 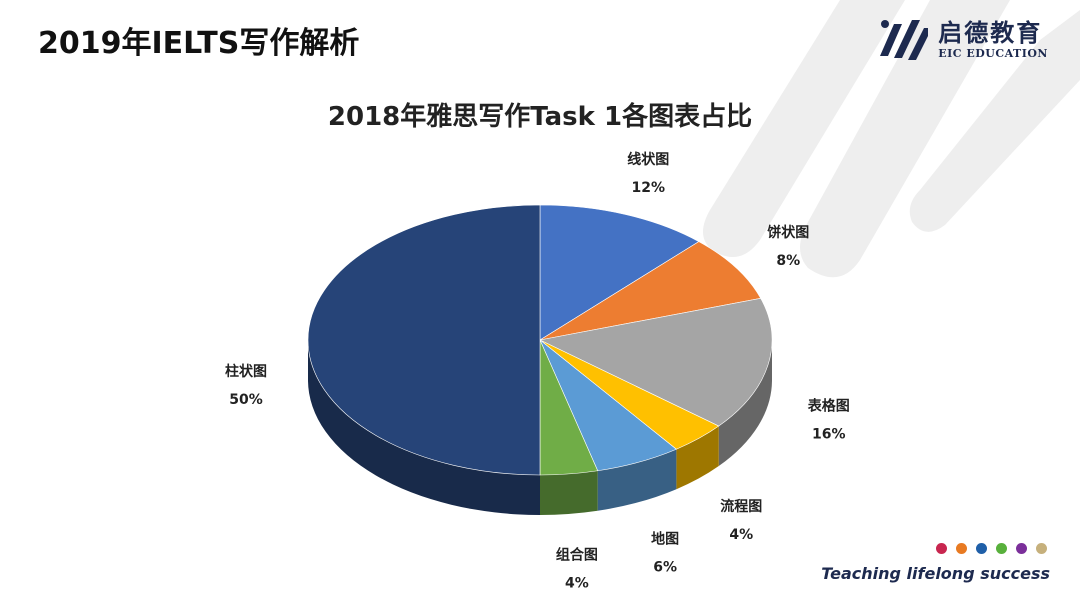 What do you see at coordinates (656, 362) in the screenshot?
I see `pie-slice-表格图` at bounding box center [656, 362].